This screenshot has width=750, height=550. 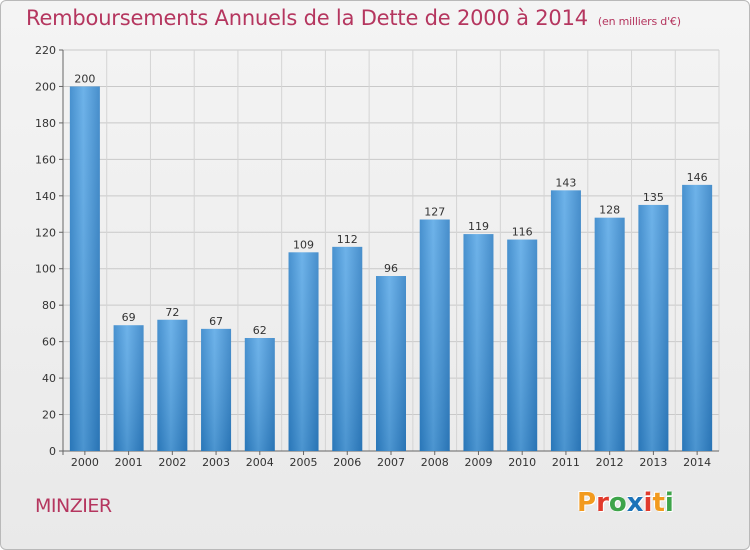 What do you see at coordinates (617, 503) in the screenshot?
I see `logo-letter: o` at bounding box center [617, 503].